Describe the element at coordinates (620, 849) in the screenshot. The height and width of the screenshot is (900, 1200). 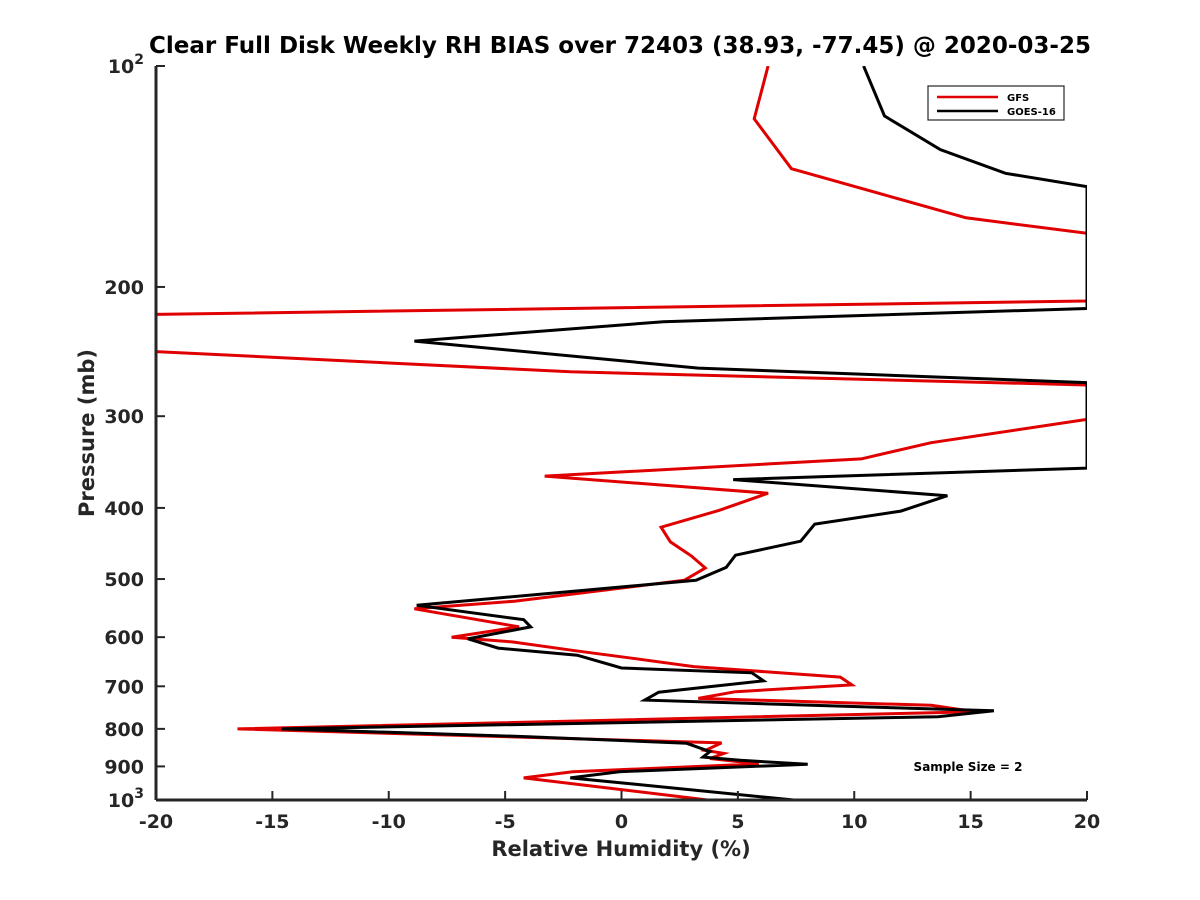
I see `x-axis-label: Relative Humidity (%)` at that location.